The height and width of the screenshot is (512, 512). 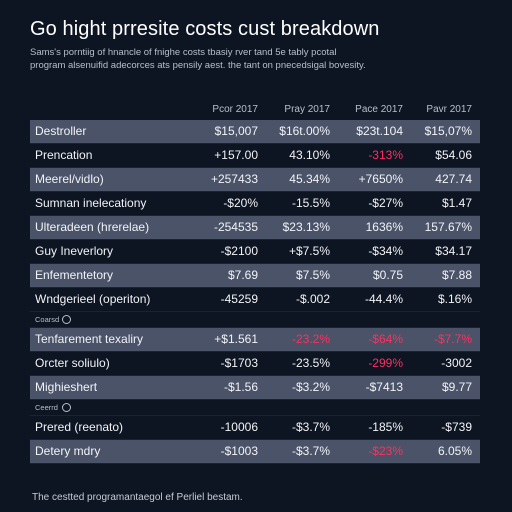 What do you see at coordinates (242, 275) in the screenshot?
I see `table-cell: $7.69` at bounding box center [242, 275].